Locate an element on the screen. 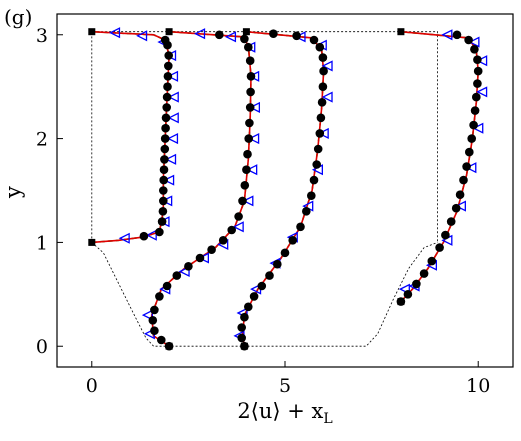  x-tick-label-0: 0 is located at coordinates (92, 386).